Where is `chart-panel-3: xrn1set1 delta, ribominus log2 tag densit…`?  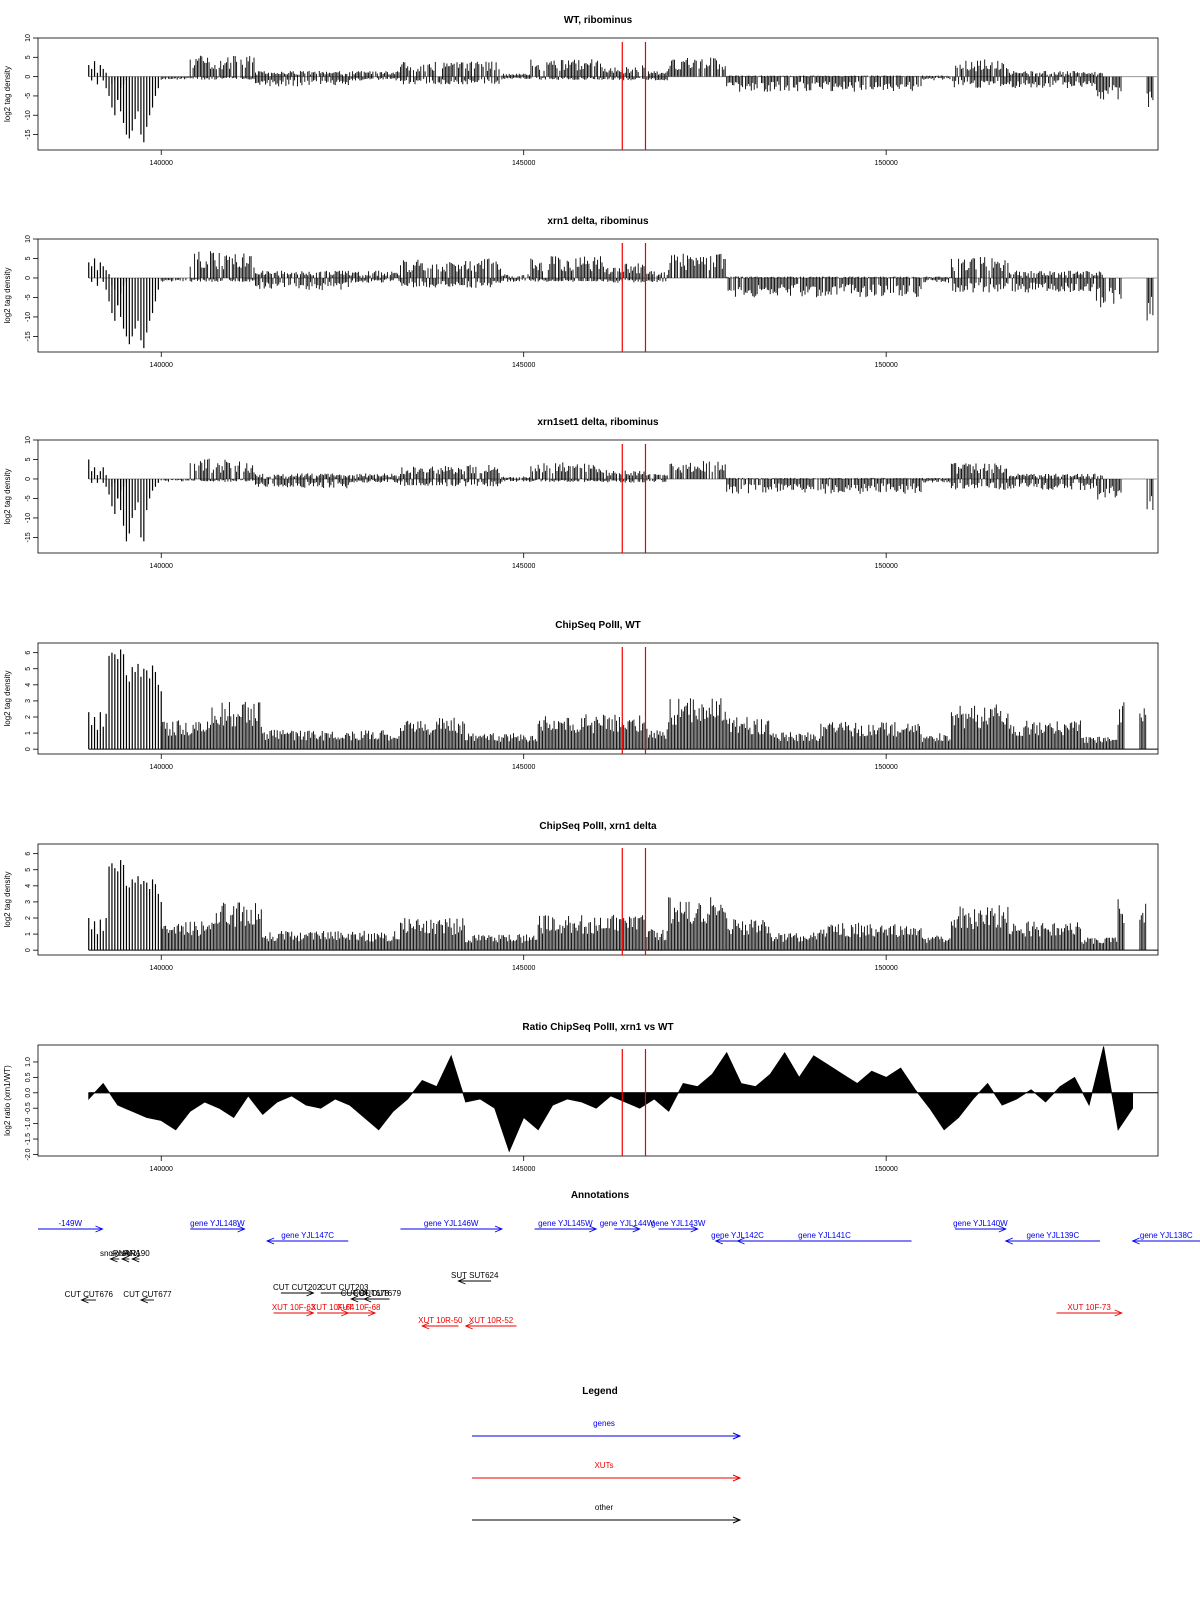
chart-panel-3: xrn1set1 delta, ribominus log2 tag densit… is located at coordinates (581, 493).